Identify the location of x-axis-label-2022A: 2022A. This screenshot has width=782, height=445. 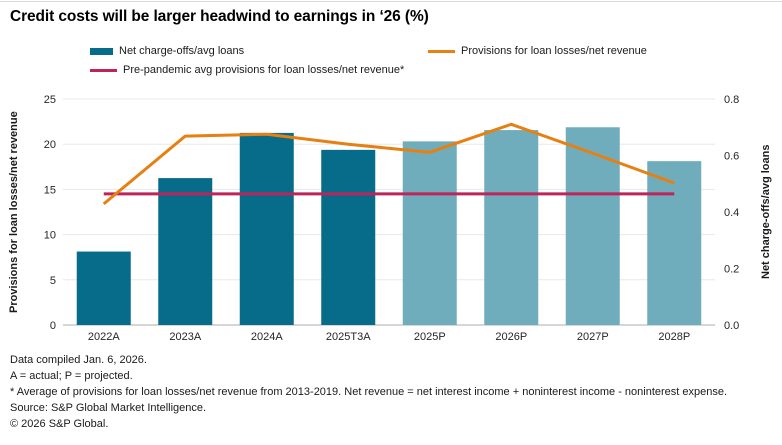
(104, 337).